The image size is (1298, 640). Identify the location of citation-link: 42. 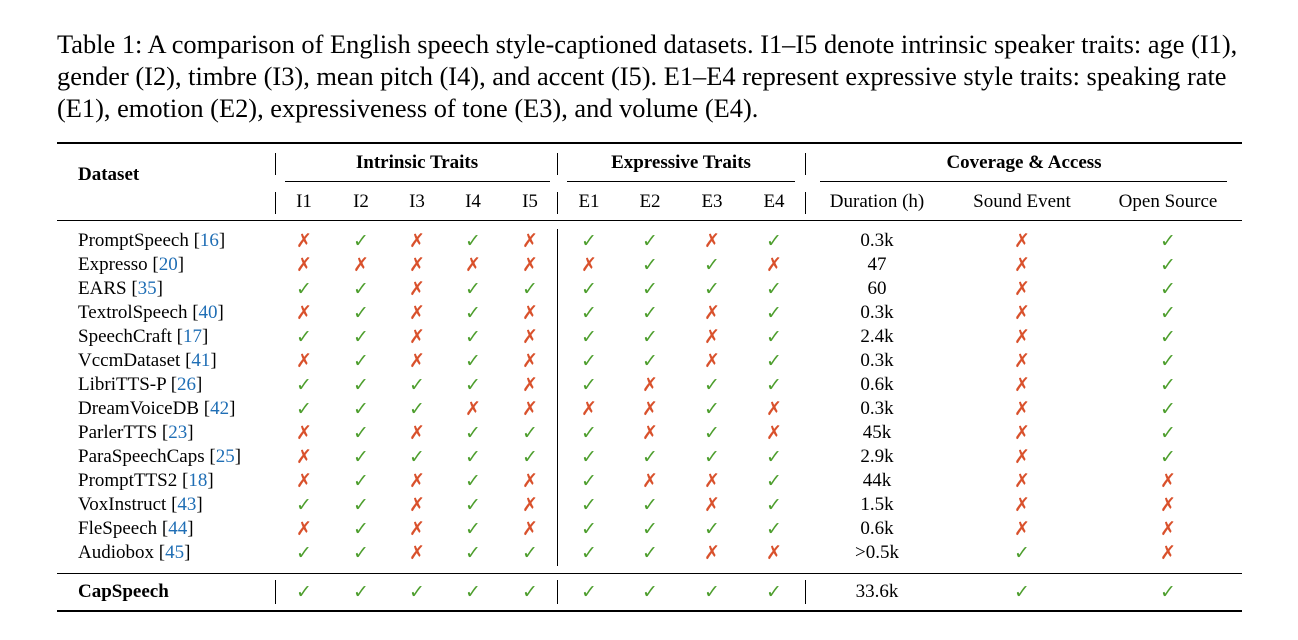
(220, 408).